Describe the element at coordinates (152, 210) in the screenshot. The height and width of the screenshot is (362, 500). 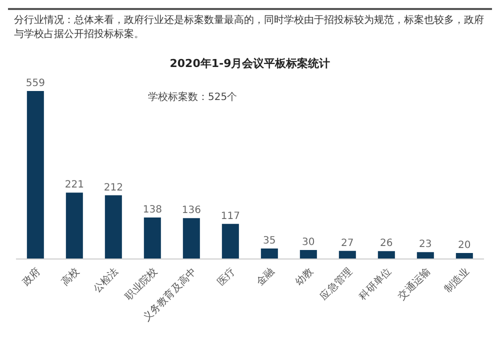
I see `data-label: 138` at that location.